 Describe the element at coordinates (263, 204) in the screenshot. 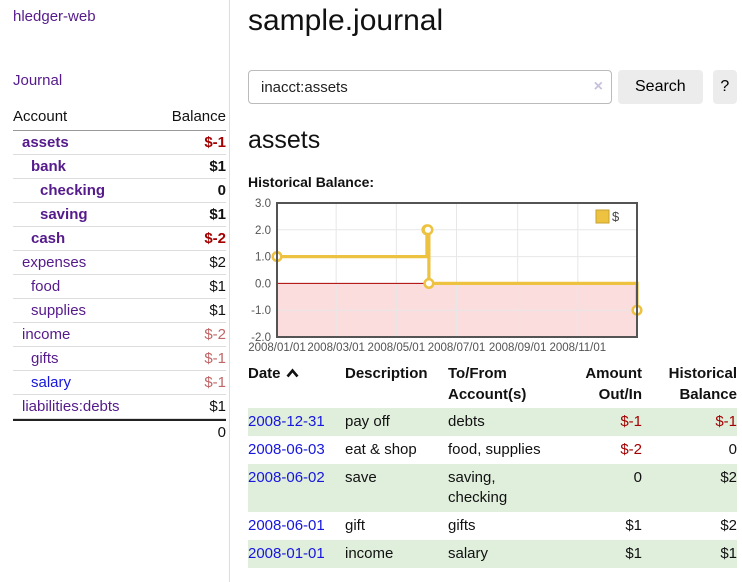

I see `svg-text: 3.0` at that location.